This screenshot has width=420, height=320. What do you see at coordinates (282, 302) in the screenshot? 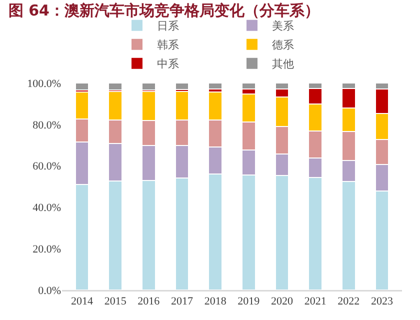
I see `x-tick-label: 2020` at bounding box center [282, 302].